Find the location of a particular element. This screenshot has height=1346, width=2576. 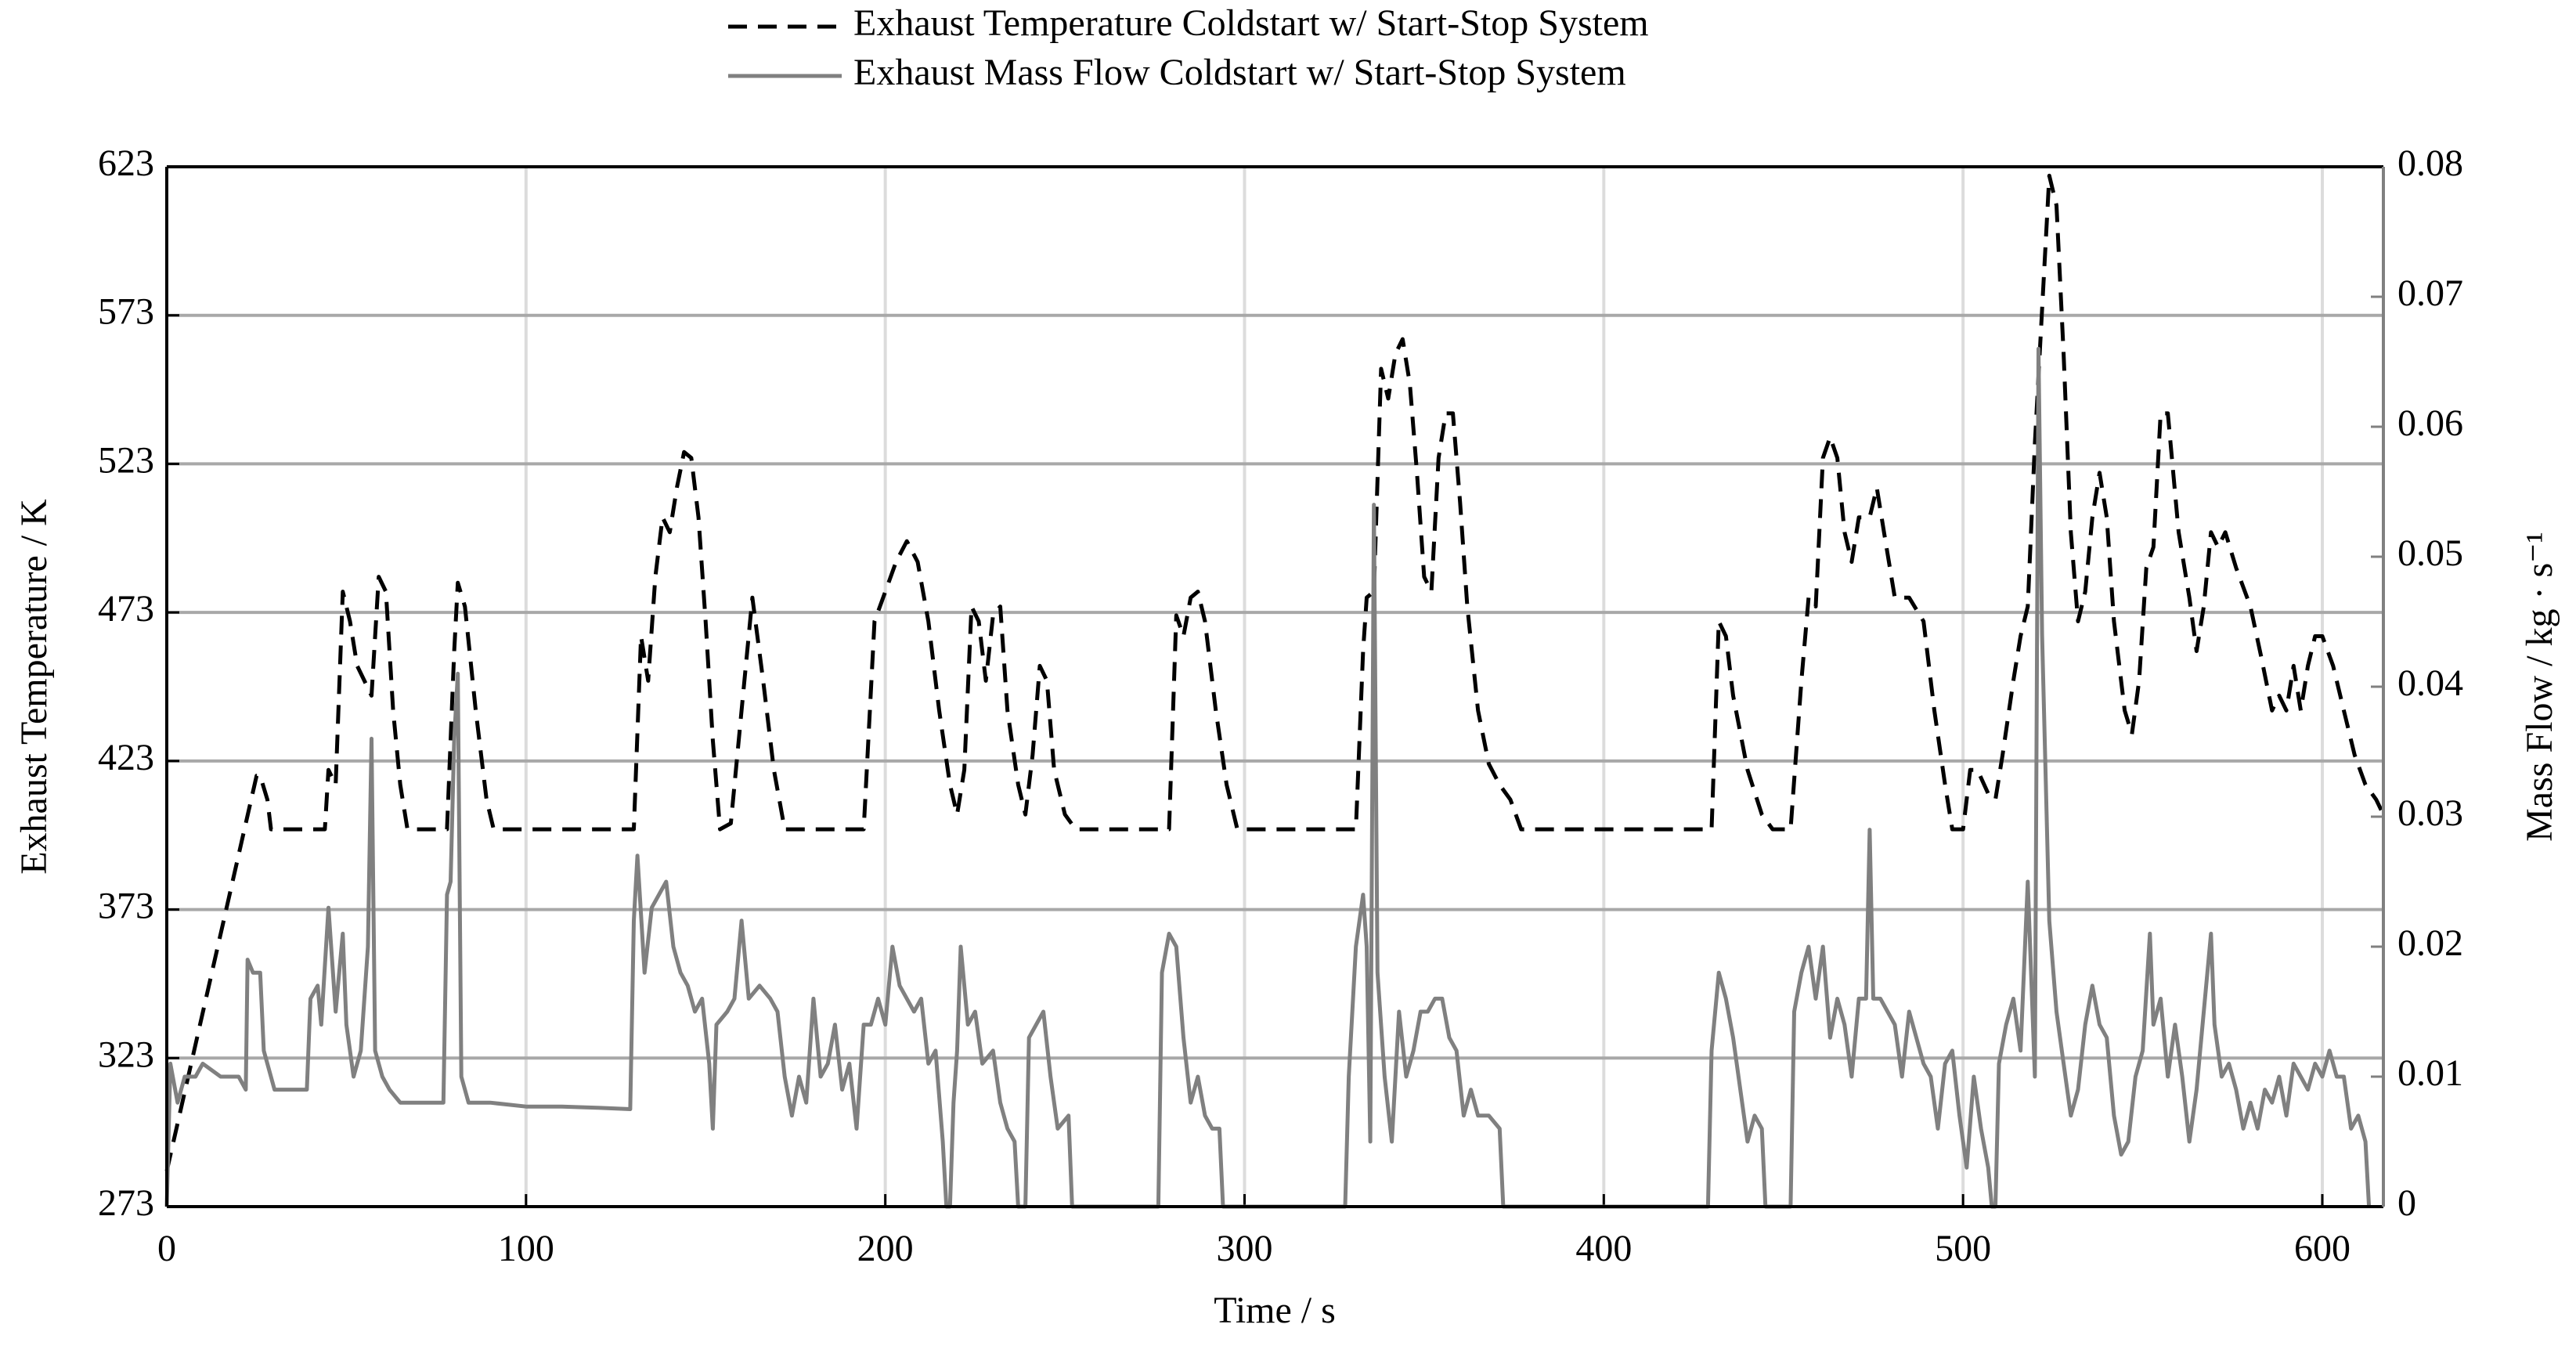

y-tick-label: 573 is located at coordinates (126, 312).